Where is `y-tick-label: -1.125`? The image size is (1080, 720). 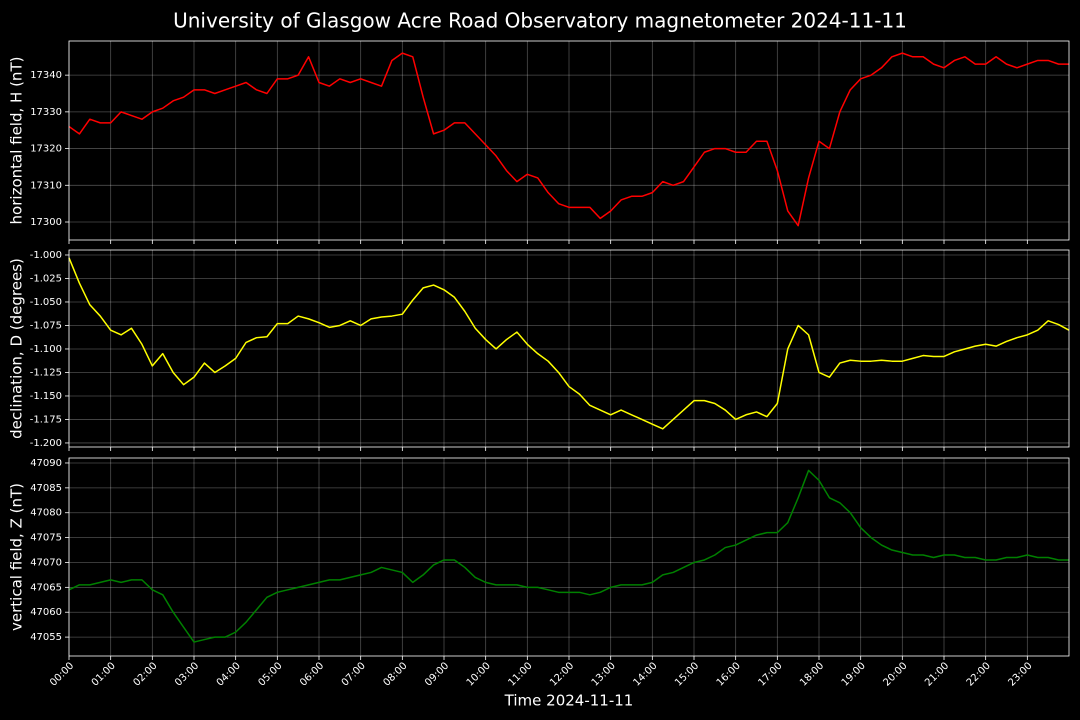
y-tick-label: -1.125 is located at coordinates (46, 372).